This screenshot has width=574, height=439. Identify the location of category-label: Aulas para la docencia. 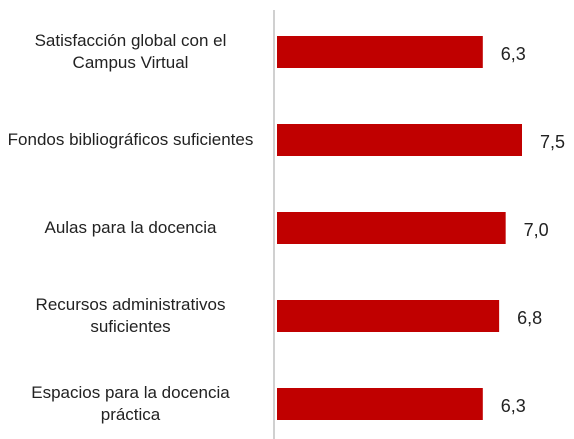
(130, 227).